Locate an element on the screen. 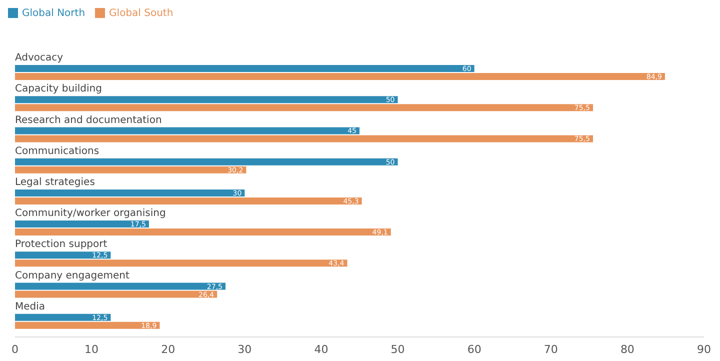 The width and height of the screenshot is (720, 361). x-tick-label: 60 is located at coordinates (474, 349).